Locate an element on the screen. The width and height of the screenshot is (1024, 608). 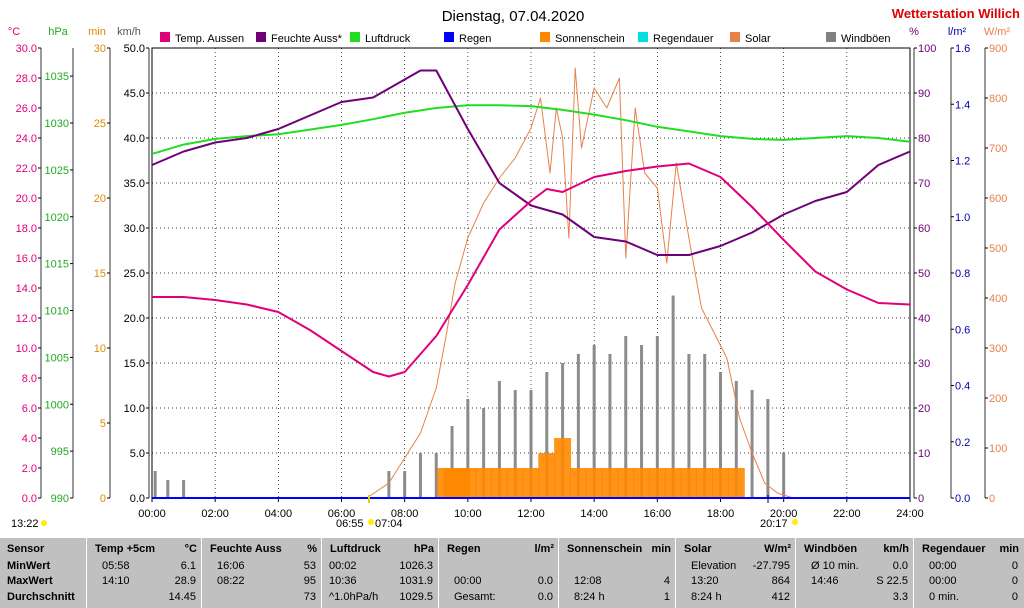
pressure-line is located at coordinates (531, 129).